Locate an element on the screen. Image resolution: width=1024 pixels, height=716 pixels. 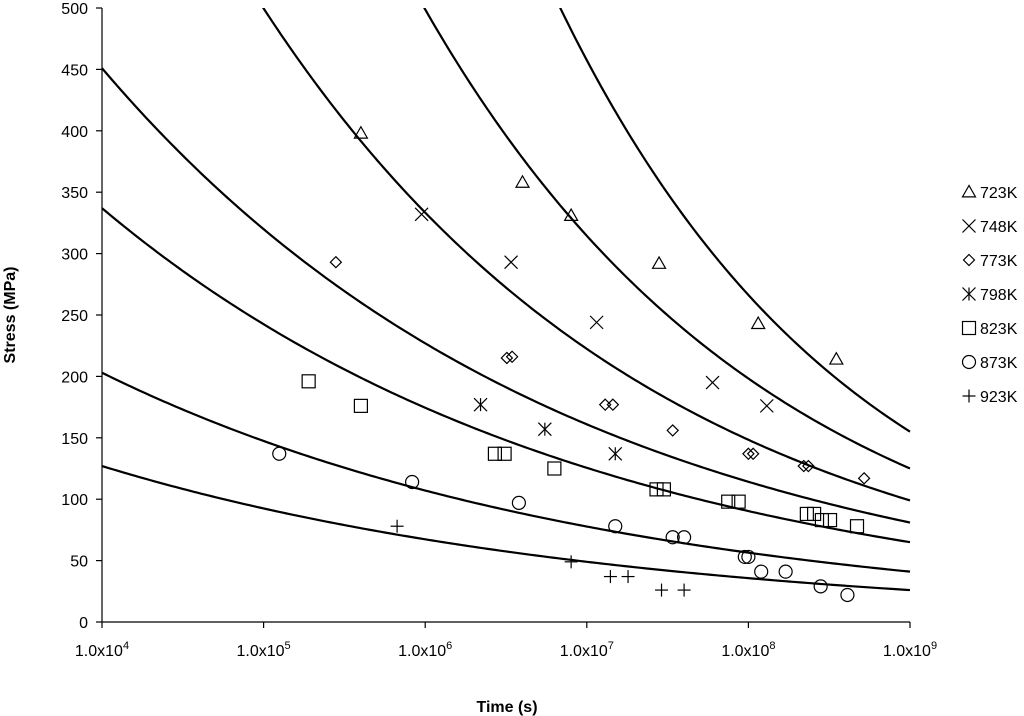
x-tick-label: 1.0x10⁸ is located at coordinates (748, 650).